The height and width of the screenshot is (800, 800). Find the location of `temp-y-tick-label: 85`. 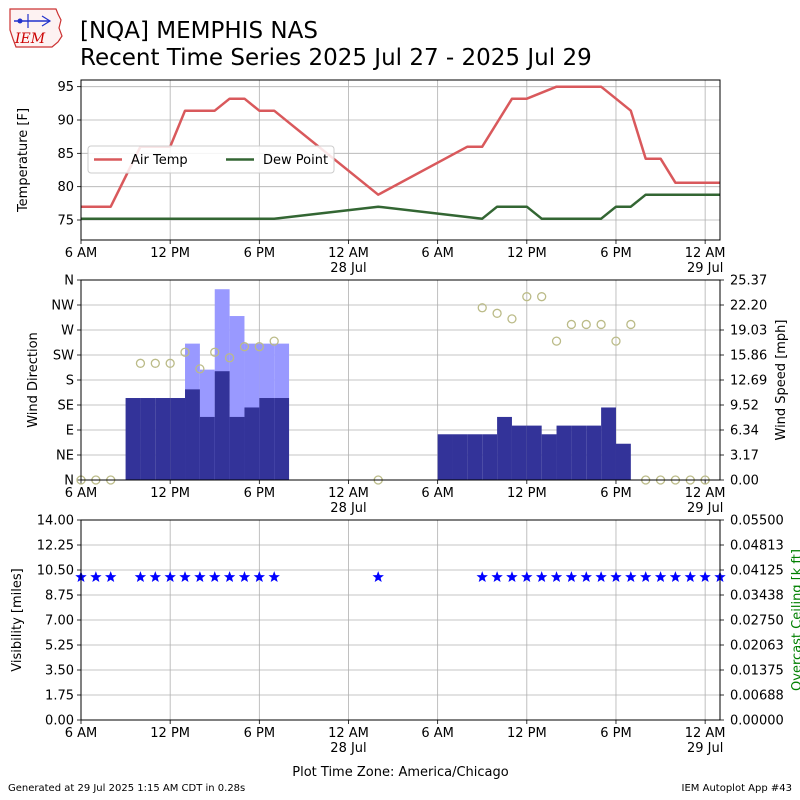

temp-y-tick-label: 85 is located at coordinates (65, 154).